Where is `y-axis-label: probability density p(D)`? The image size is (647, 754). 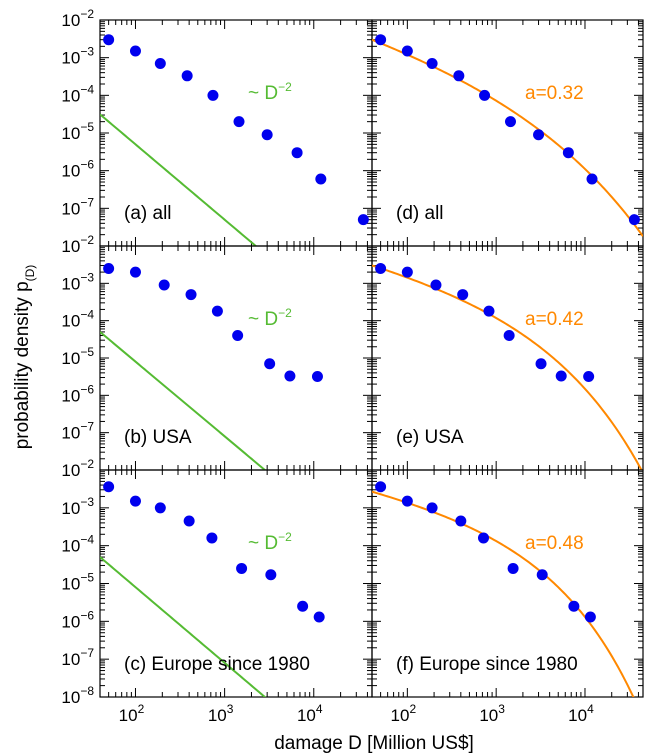 y-axis-label: probability density p(D) is located at coordinates (24, 357).